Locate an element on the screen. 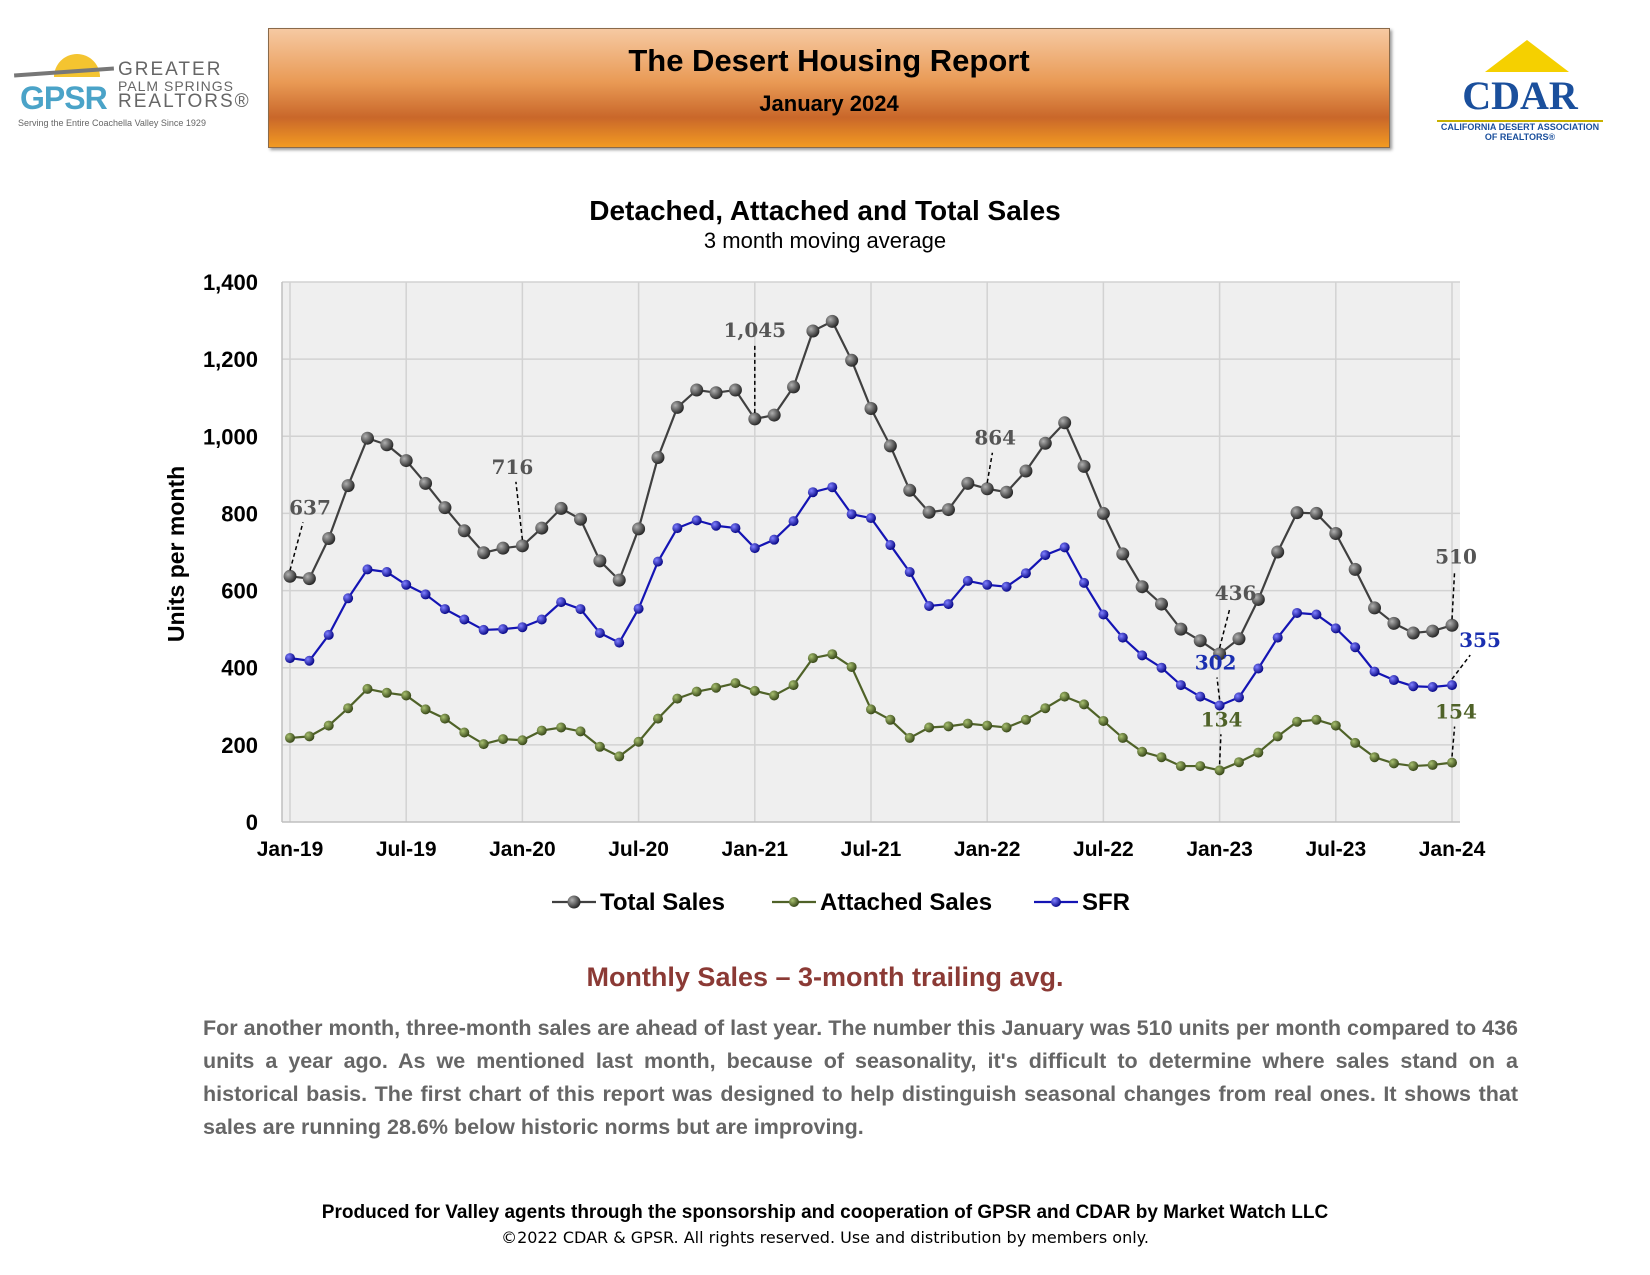 Image resolution: width=1650 pixels, height=1275 pixels. y-tick-label: 200 is located at coordinates (239, 745).